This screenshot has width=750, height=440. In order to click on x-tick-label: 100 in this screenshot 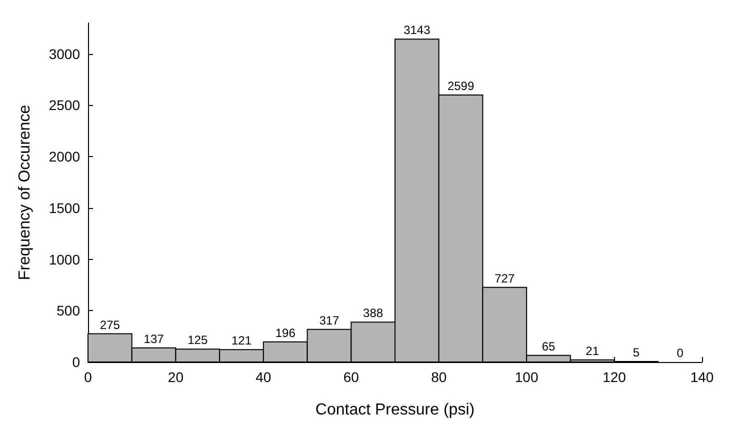, I will do `click(526, 377)`.